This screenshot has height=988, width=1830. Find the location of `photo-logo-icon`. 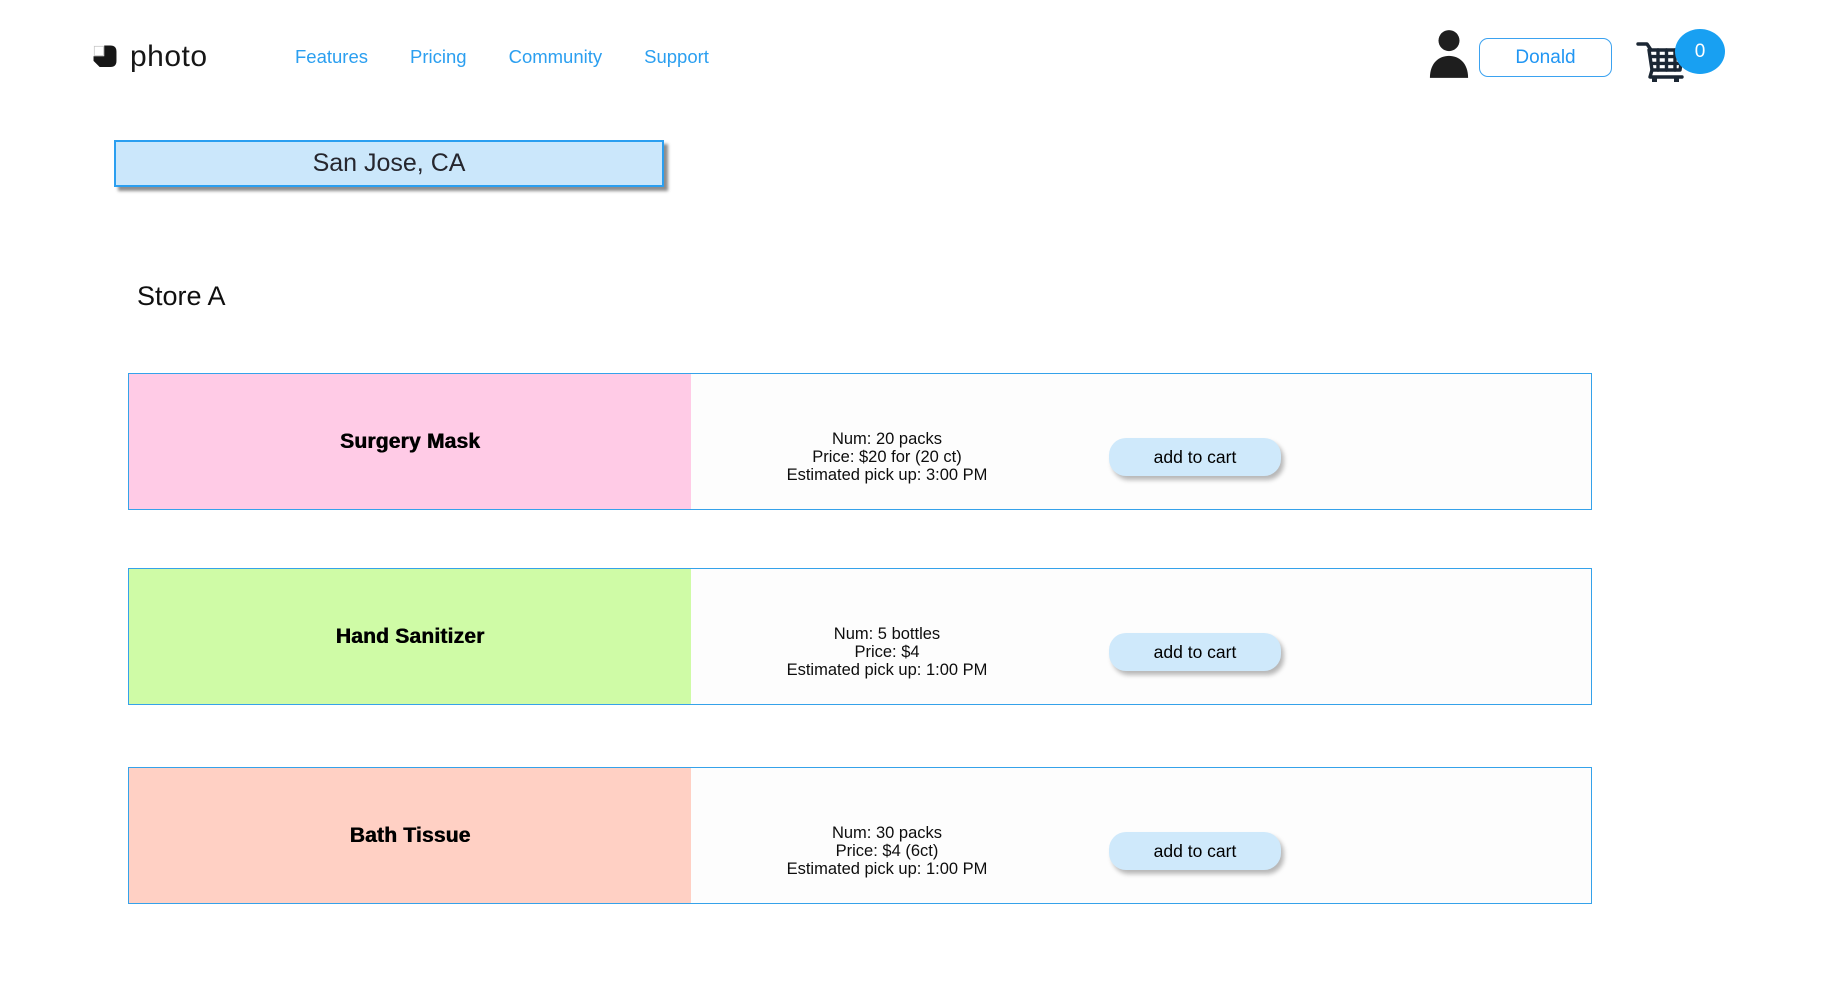

photo-logo-icon is located at coordinates (105, 56).